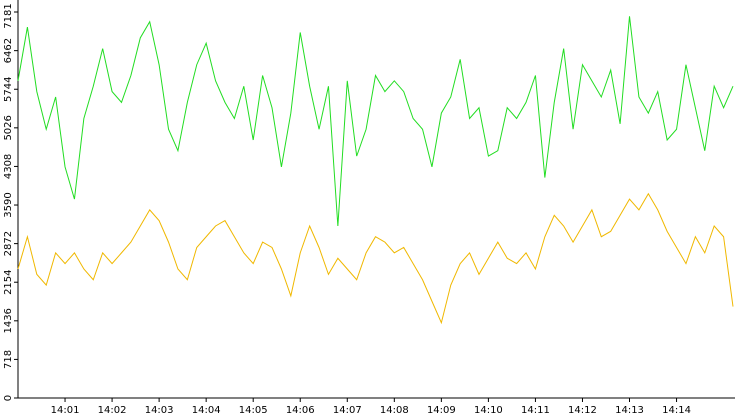  Describe the element at coordinates (65, 410) in the screenshot. I see `x-tick-label: 14:01` at that location.